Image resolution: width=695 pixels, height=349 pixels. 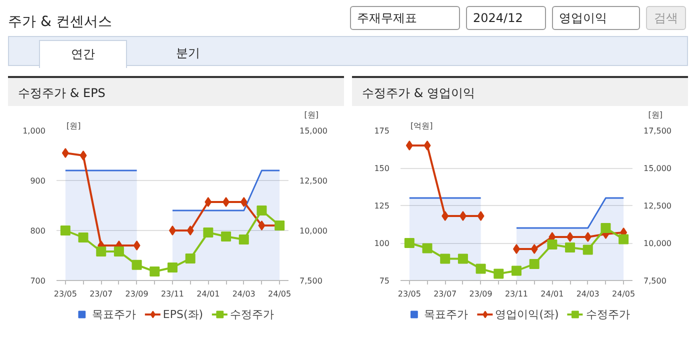 What do you see at coordinates (658, 131) in the screenshot?
I see `y2-tick-label: 17,500` at bounding box center [658, 131].